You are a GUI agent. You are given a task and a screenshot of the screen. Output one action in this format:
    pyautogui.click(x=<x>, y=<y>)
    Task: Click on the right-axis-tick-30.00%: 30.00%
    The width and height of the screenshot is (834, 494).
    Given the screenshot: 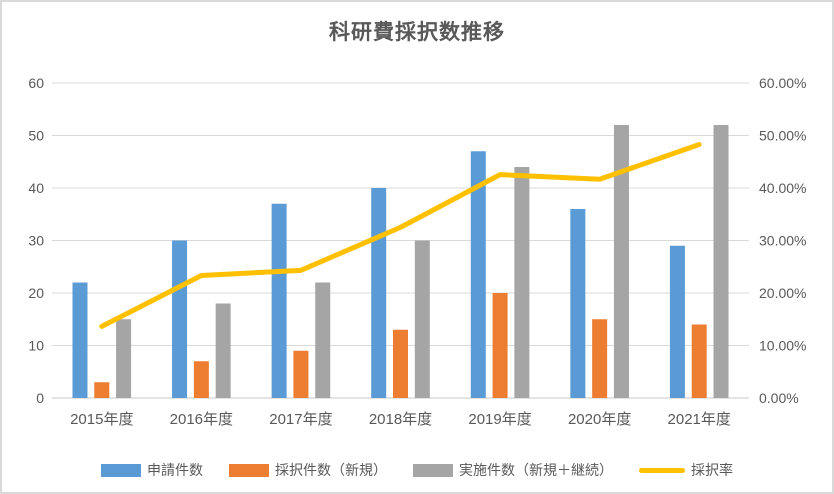 What is the action you would take?
    pyautogui.click(x=782, y=241)
    